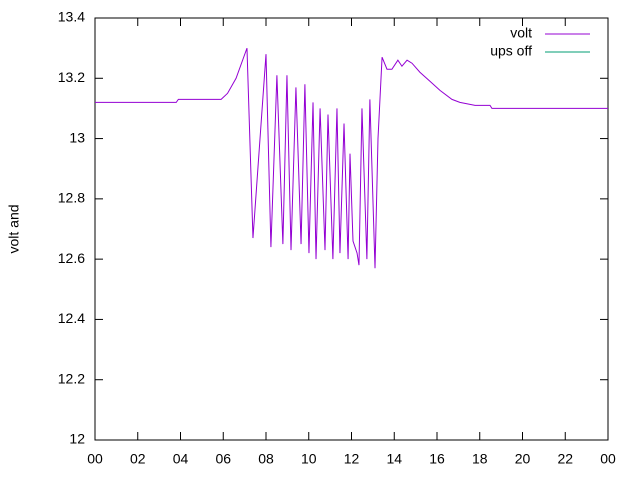  I want to click on x-tick-label: 22, so click(565, 459).